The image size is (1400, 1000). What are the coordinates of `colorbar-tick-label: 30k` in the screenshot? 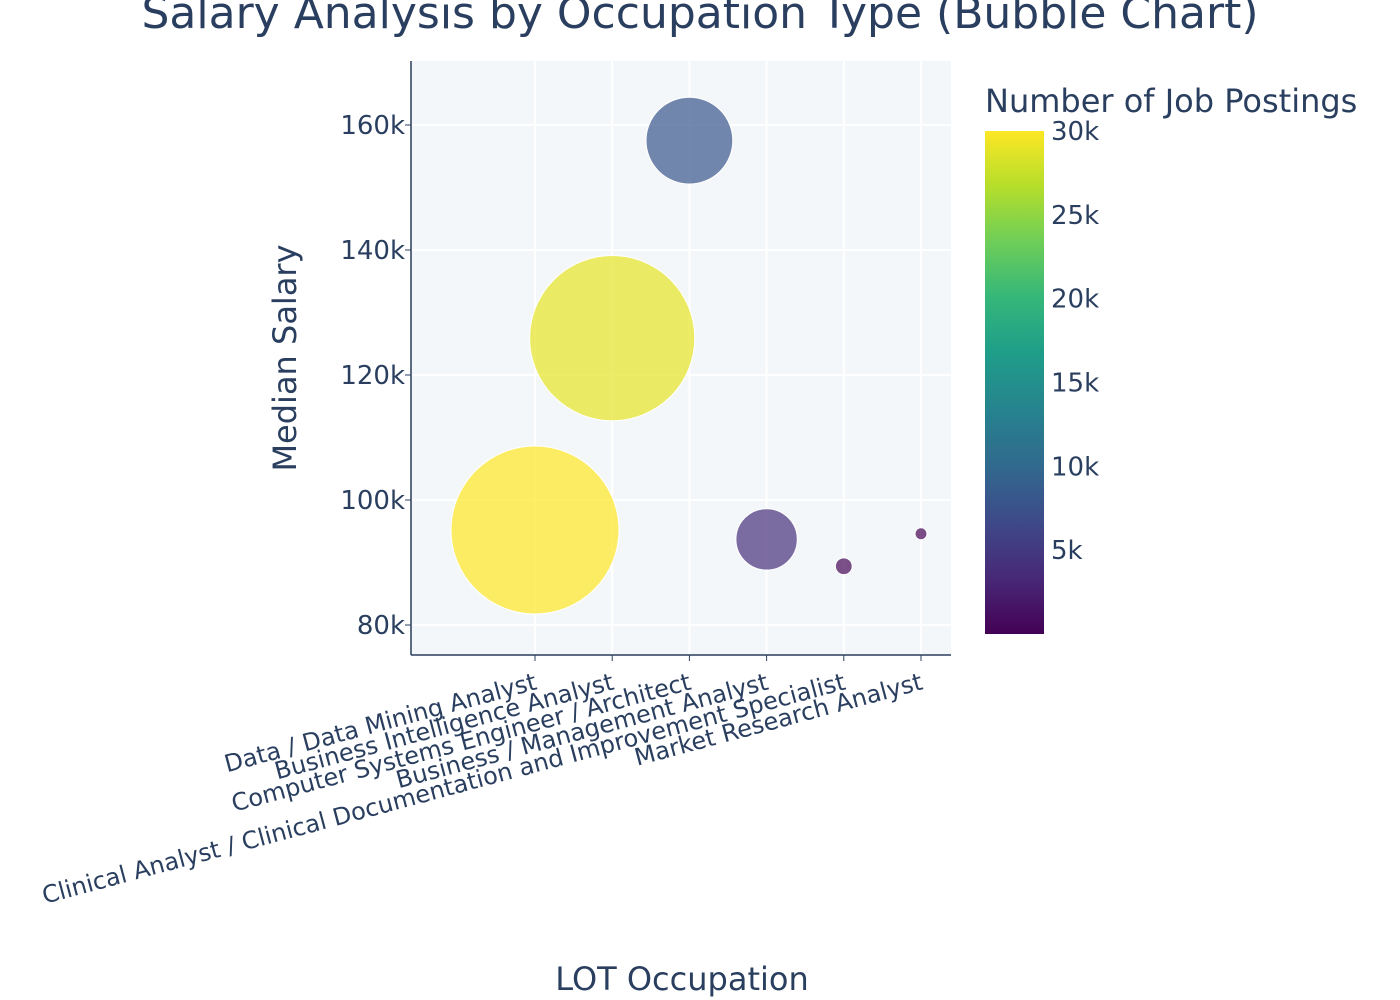 It's located at (1075, 132).